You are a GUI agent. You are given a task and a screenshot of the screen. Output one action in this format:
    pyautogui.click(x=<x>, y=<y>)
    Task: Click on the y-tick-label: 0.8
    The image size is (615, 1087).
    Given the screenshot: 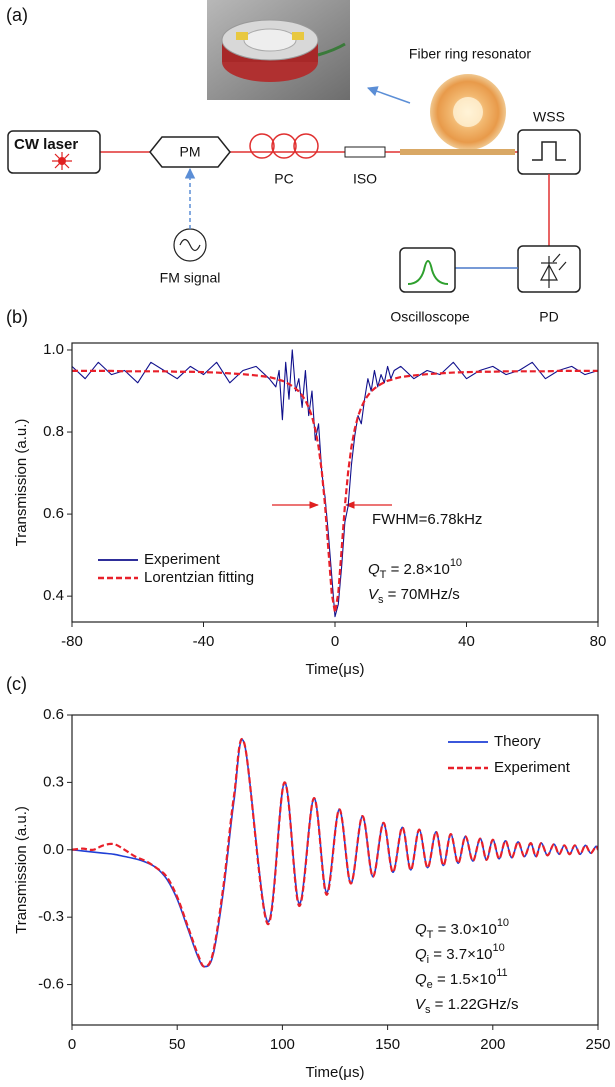 What is the action you would take?
    pyautogui.click(x=53, y=431)
    